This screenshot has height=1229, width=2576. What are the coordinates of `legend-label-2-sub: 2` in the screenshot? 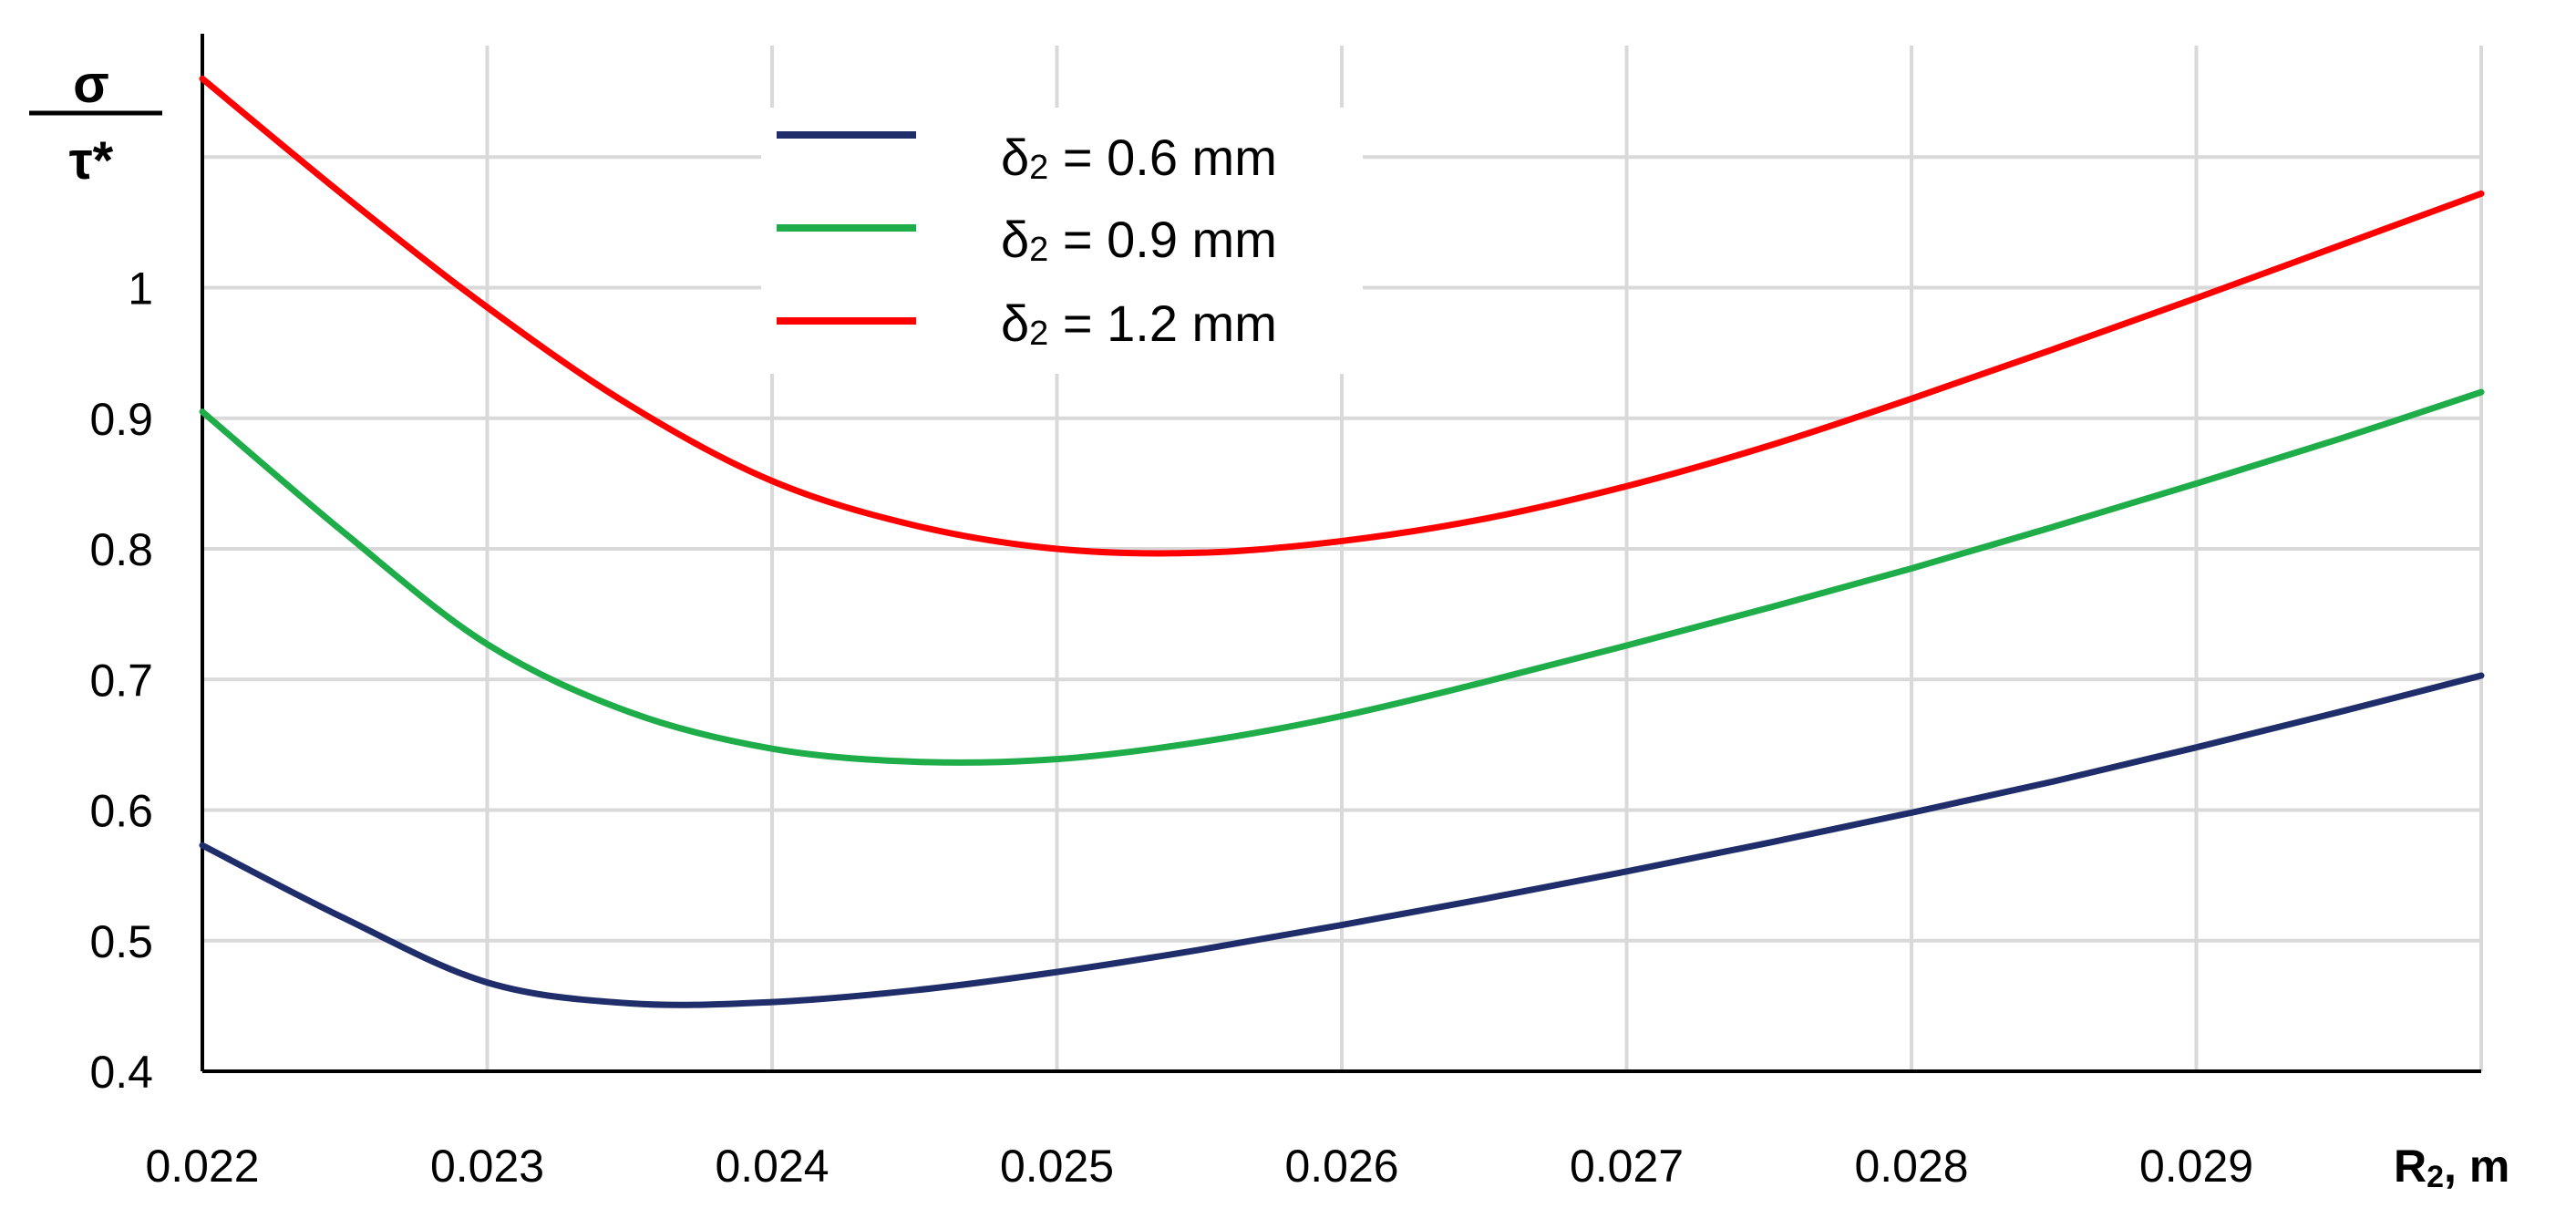 It's located at (1038, 334).